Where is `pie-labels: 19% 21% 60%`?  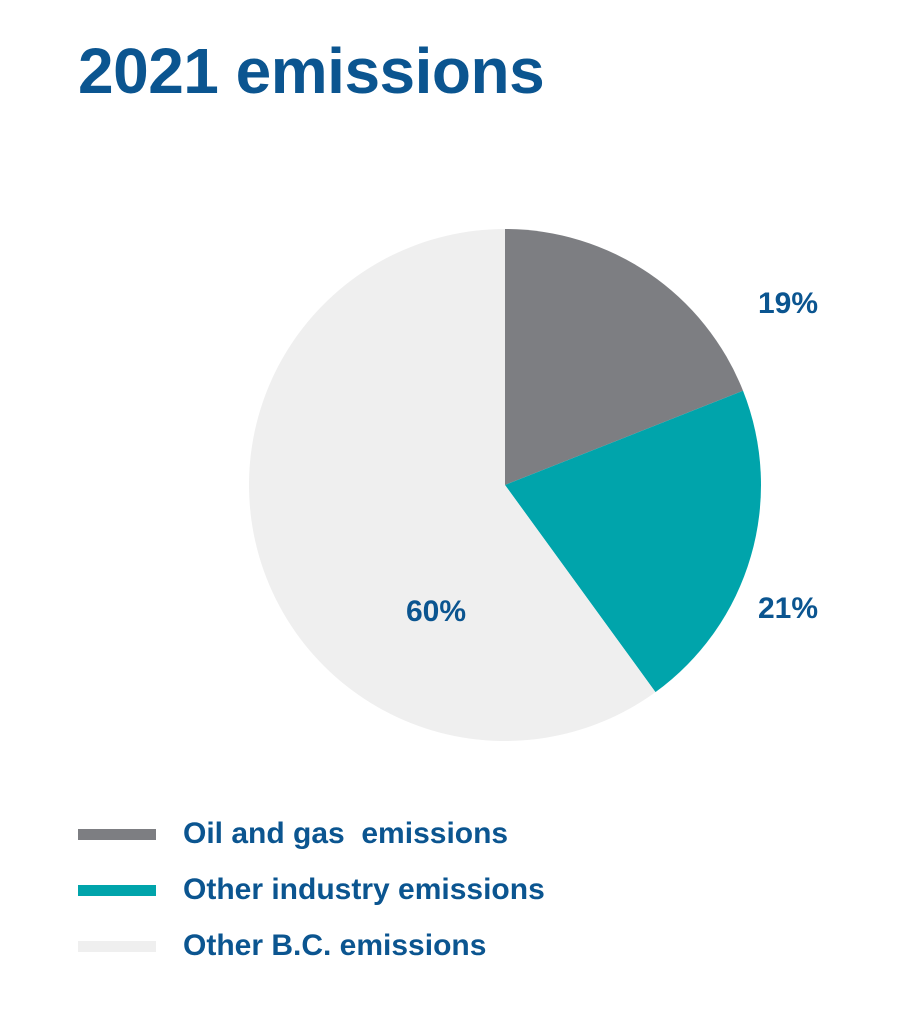 pie-labels: 19% 21% 60% is located at coordinates (612, 457).